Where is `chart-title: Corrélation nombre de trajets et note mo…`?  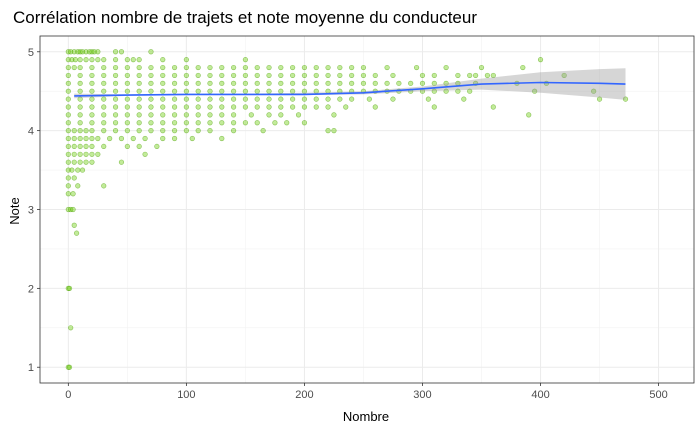
chart-title: Corrélation nombre de trajets et note mo… is located at coordinates (245, 17).